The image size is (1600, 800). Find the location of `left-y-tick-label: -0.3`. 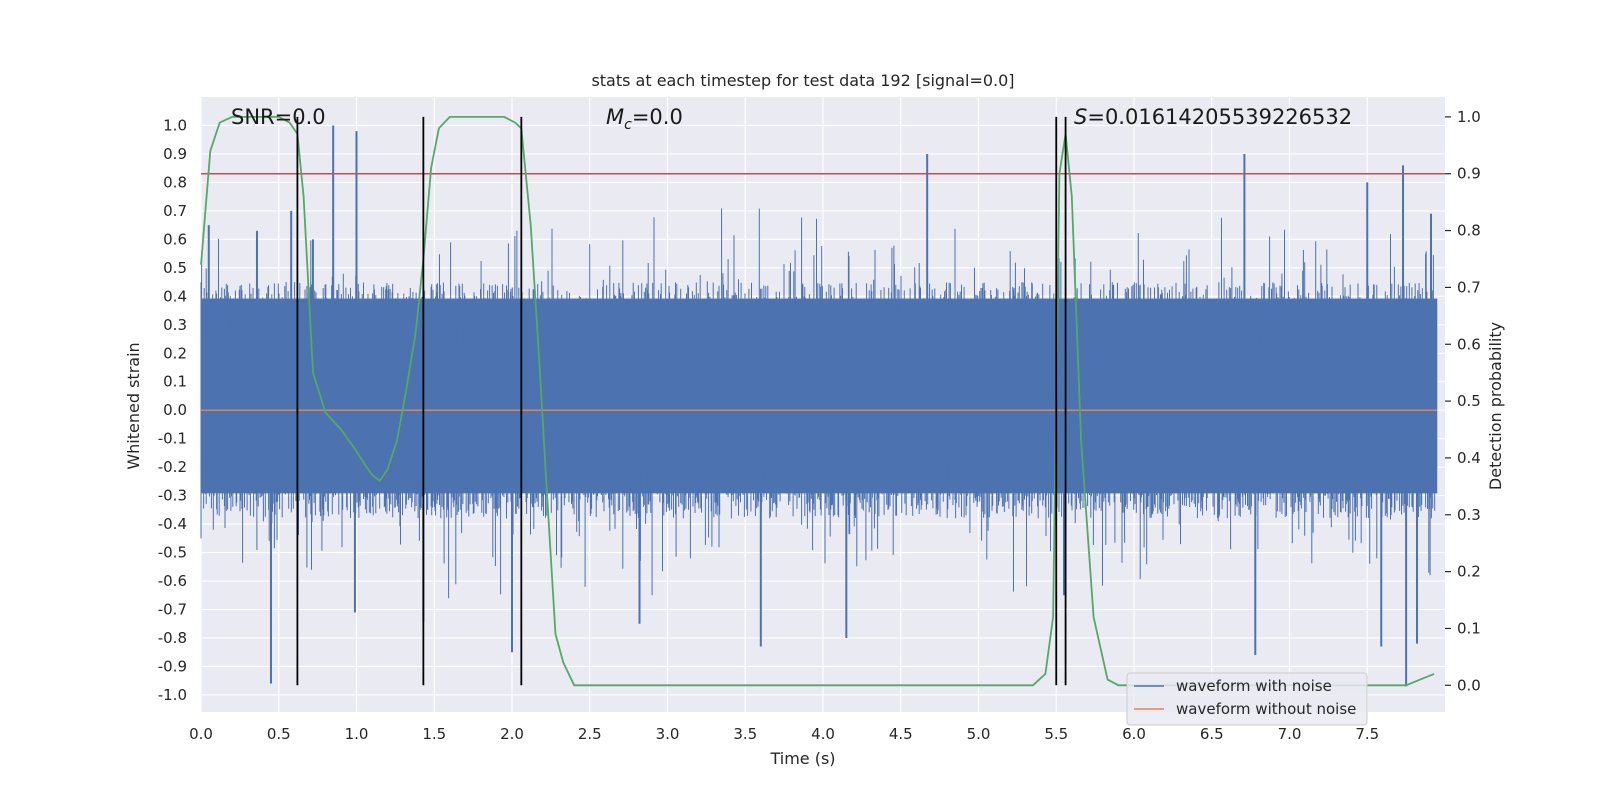

left-y-tick-label: -0.3 is located at coordinates (172, 496).